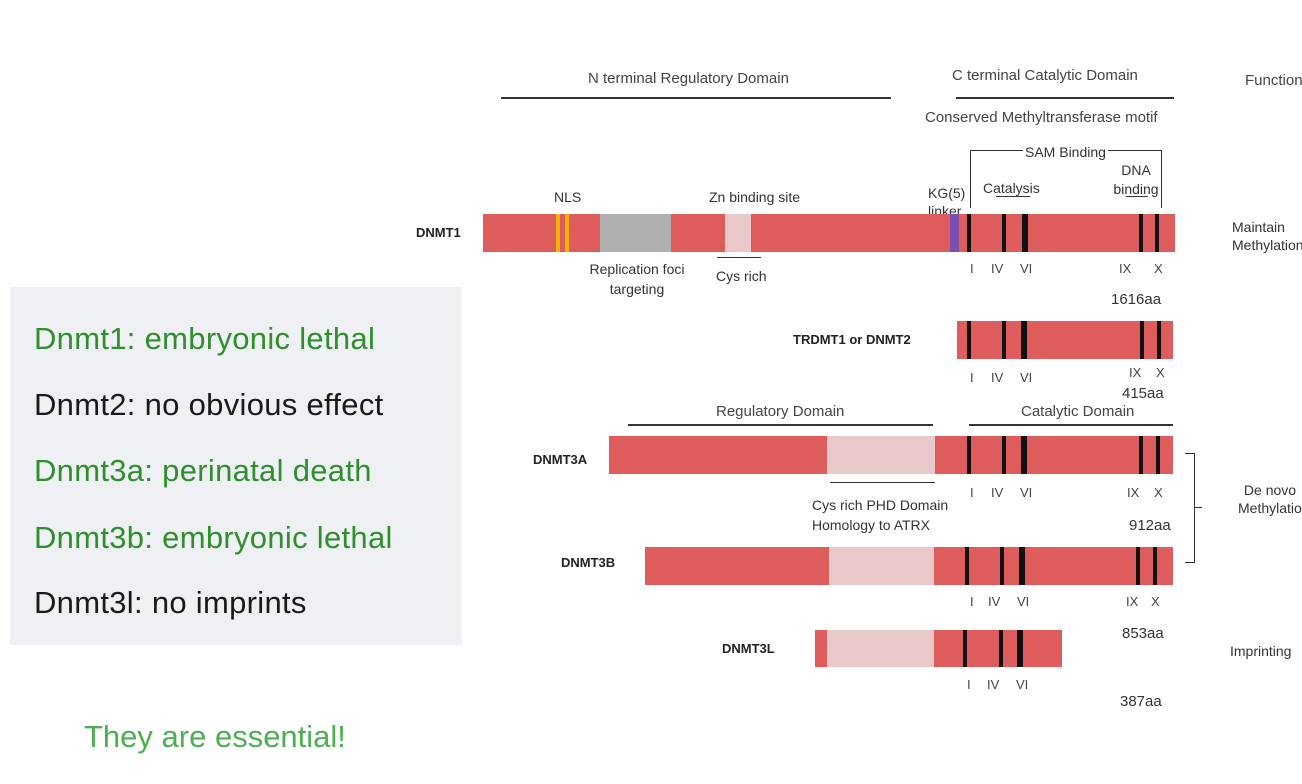 The height and width of the screenshot is (784, 1302). What do you see at coordinates (1261, 651) in the screenshot?
I see `function-imprinting: Imprinting` at bounding box center [1261, 651].